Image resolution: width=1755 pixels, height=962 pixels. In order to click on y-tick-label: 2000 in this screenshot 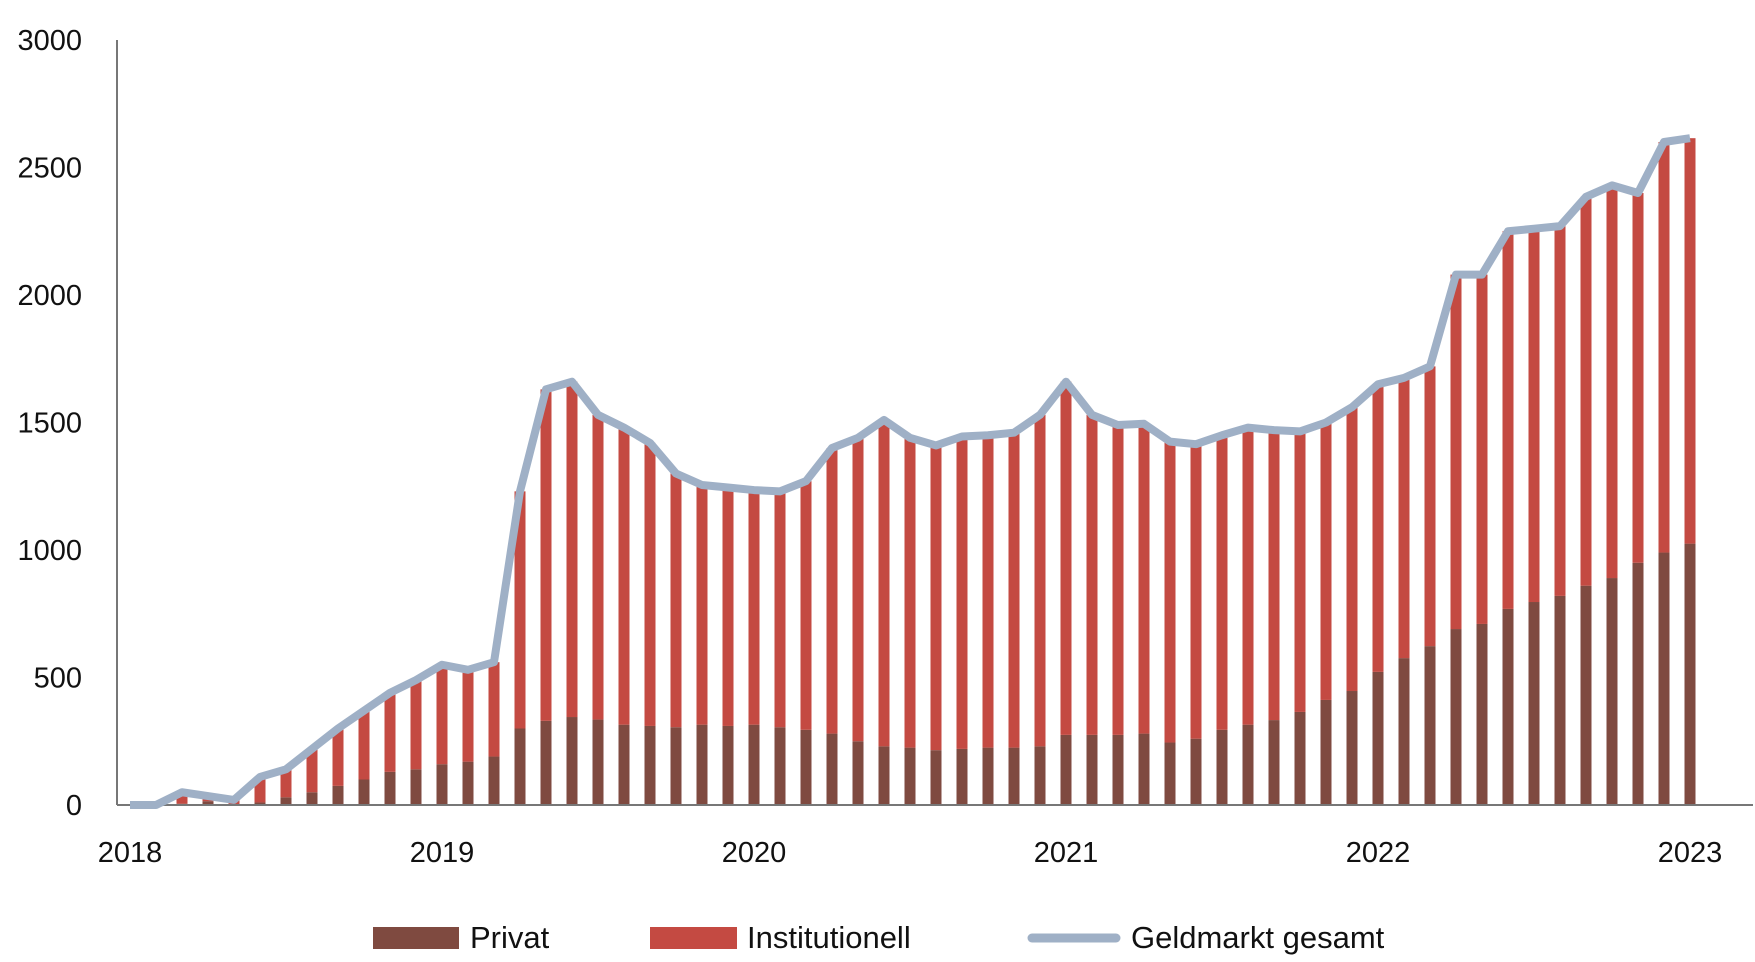, I will do `click(49, 296)`.